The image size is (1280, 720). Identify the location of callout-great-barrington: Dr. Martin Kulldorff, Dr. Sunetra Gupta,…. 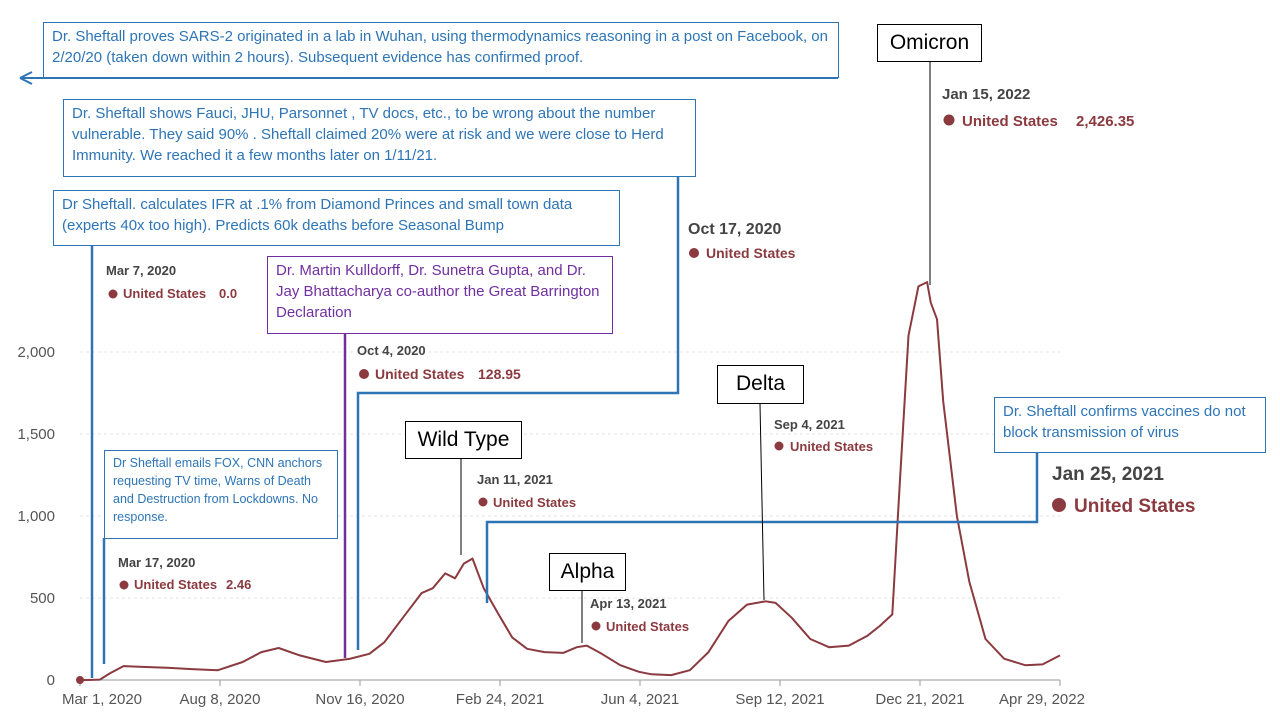
(440, 295).